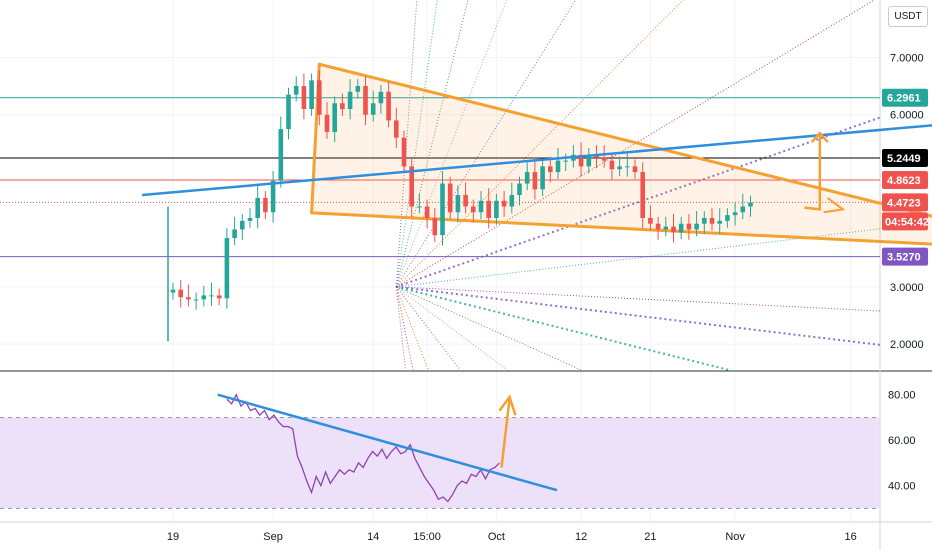 This screenshot has height=550, width=932. What do you see at coordinates (537, 169) in the screenshot?
I see `trendlines-and-arrows` at bounding box center [537, 169].